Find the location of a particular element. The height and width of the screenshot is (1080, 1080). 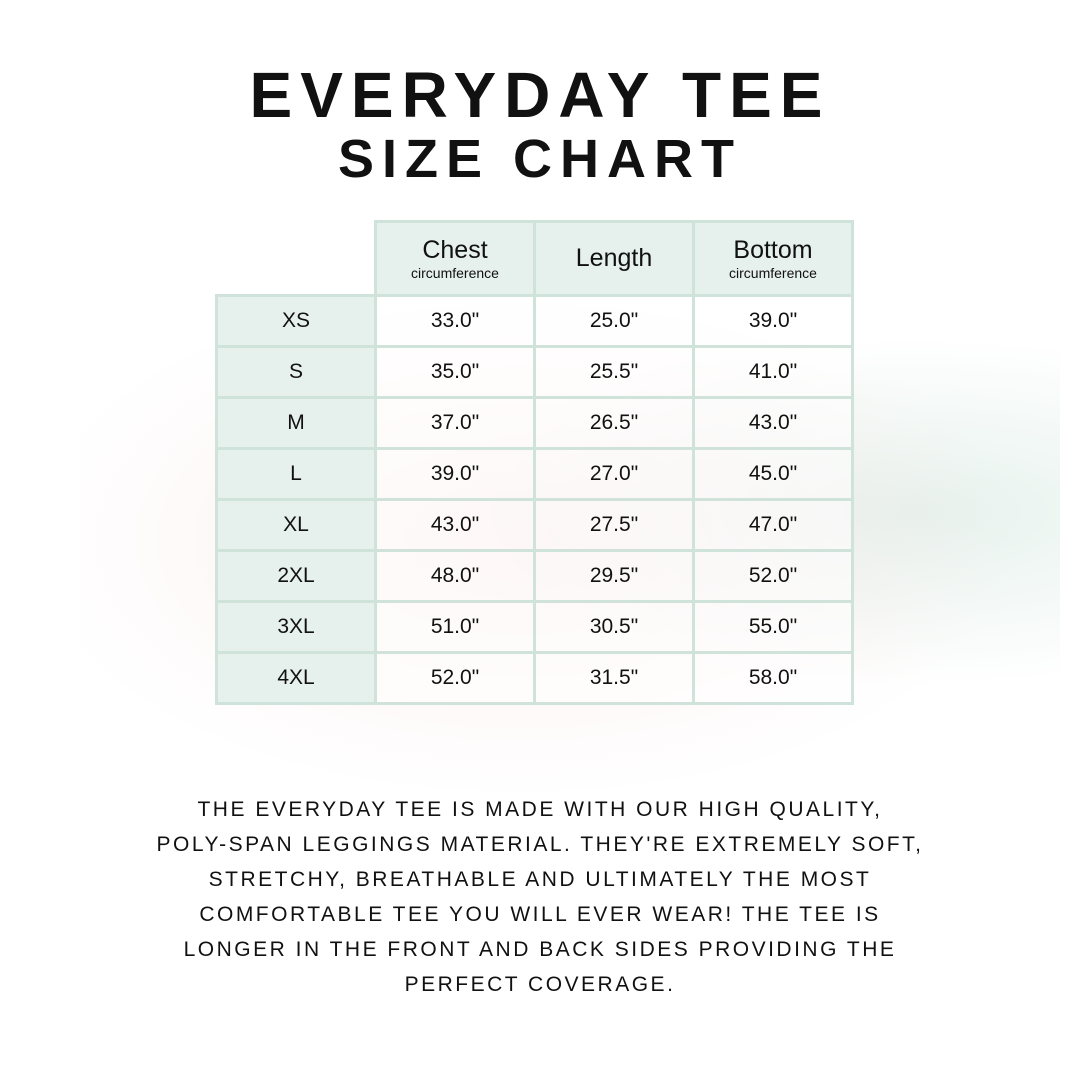

bottom-cell: 55.0" is located at coordinates (773, 627).